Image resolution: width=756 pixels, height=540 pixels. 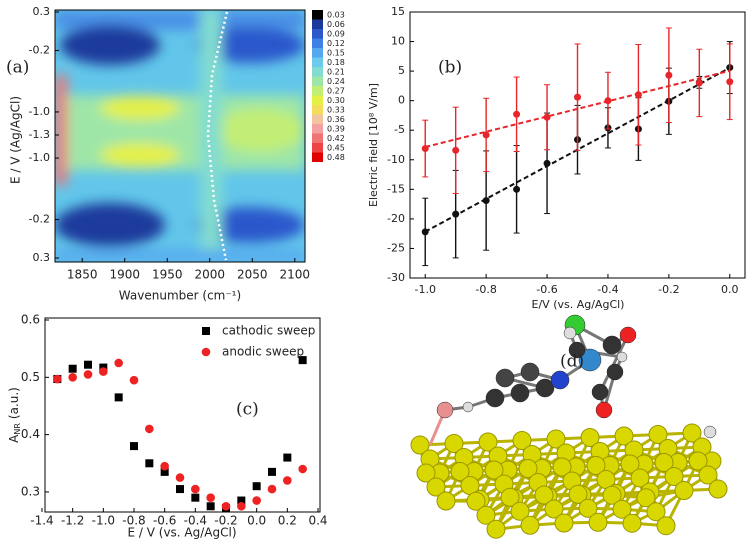 I want to click on y-axis-label-sub: NR, so click(x=17, y=429).